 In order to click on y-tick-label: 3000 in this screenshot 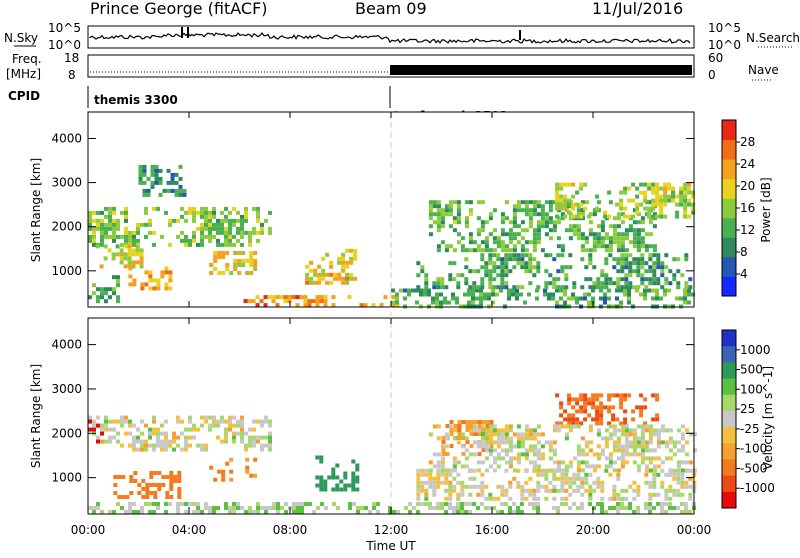, I will do `click(66, 389)`.